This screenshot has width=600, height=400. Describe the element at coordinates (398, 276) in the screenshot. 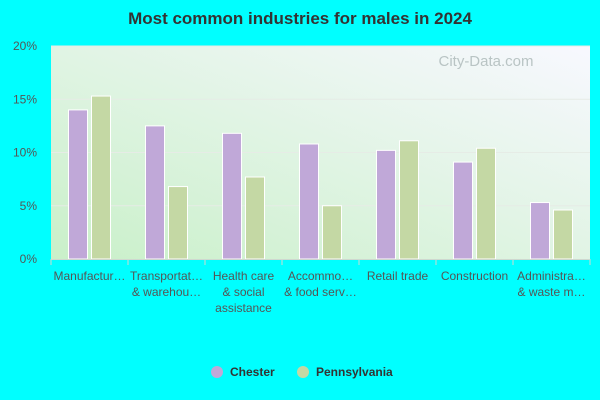

I see `x-category-label: Retail trade` at that location.